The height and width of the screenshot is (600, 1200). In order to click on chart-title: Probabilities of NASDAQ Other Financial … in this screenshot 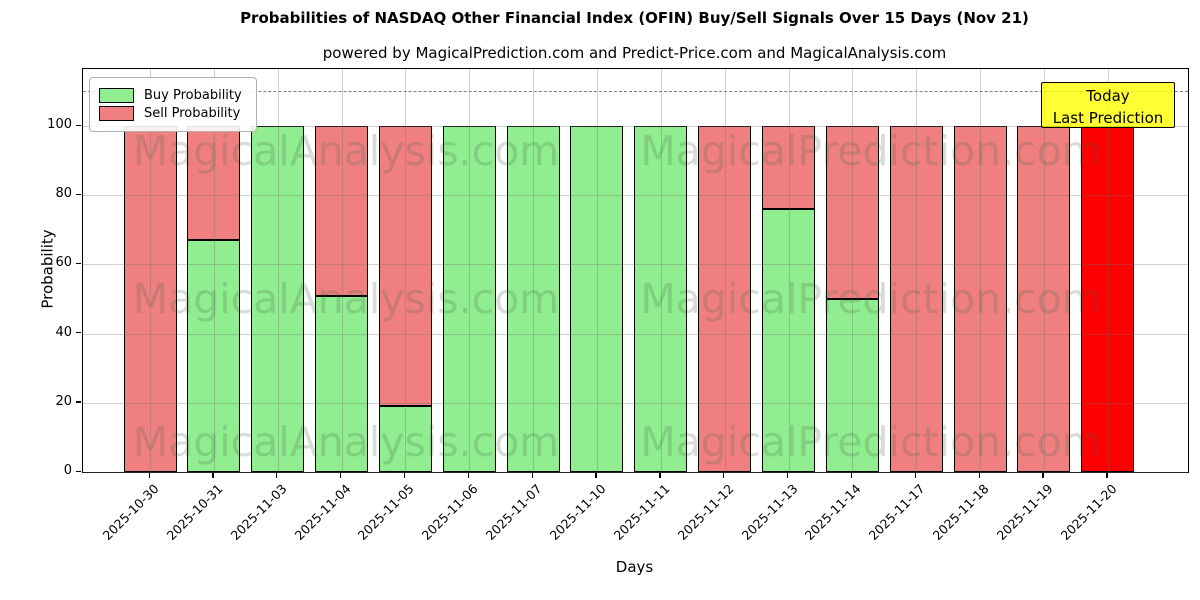, I will do `click(634, 18)`.